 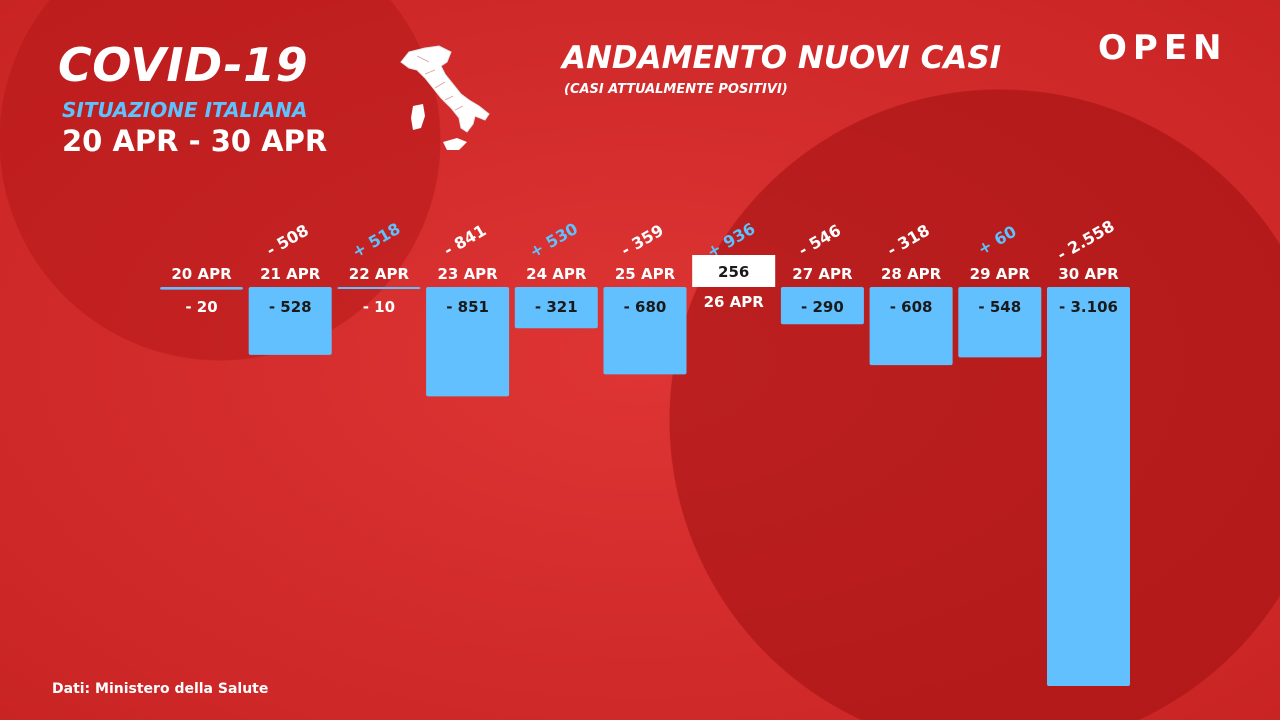 I want to click on bar-26-apr, so click(x=734, y=271).